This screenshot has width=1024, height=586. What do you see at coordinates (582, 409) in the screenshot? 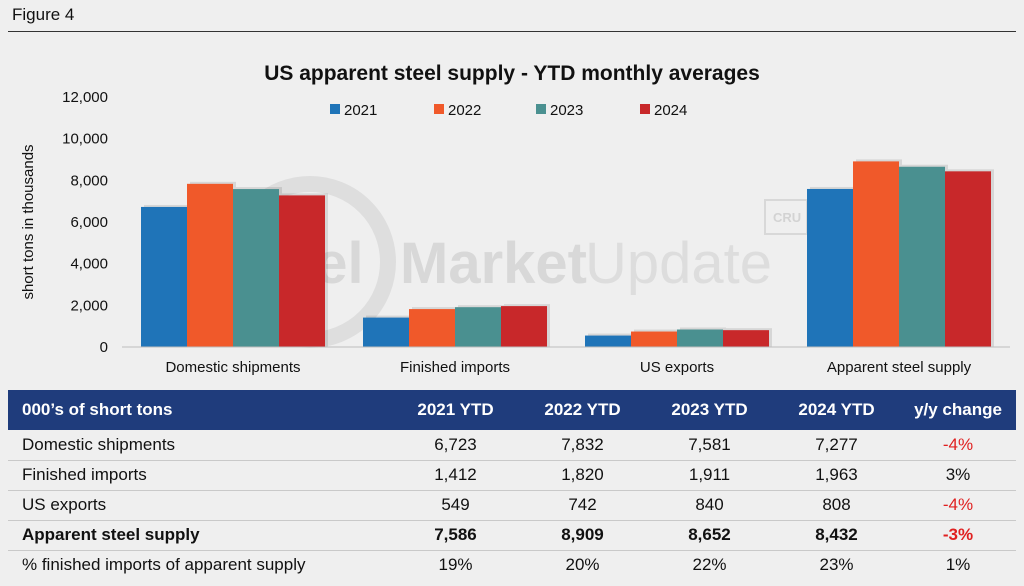
I see `header-2022: 2022 YTD` at bounding box center [582, 409].